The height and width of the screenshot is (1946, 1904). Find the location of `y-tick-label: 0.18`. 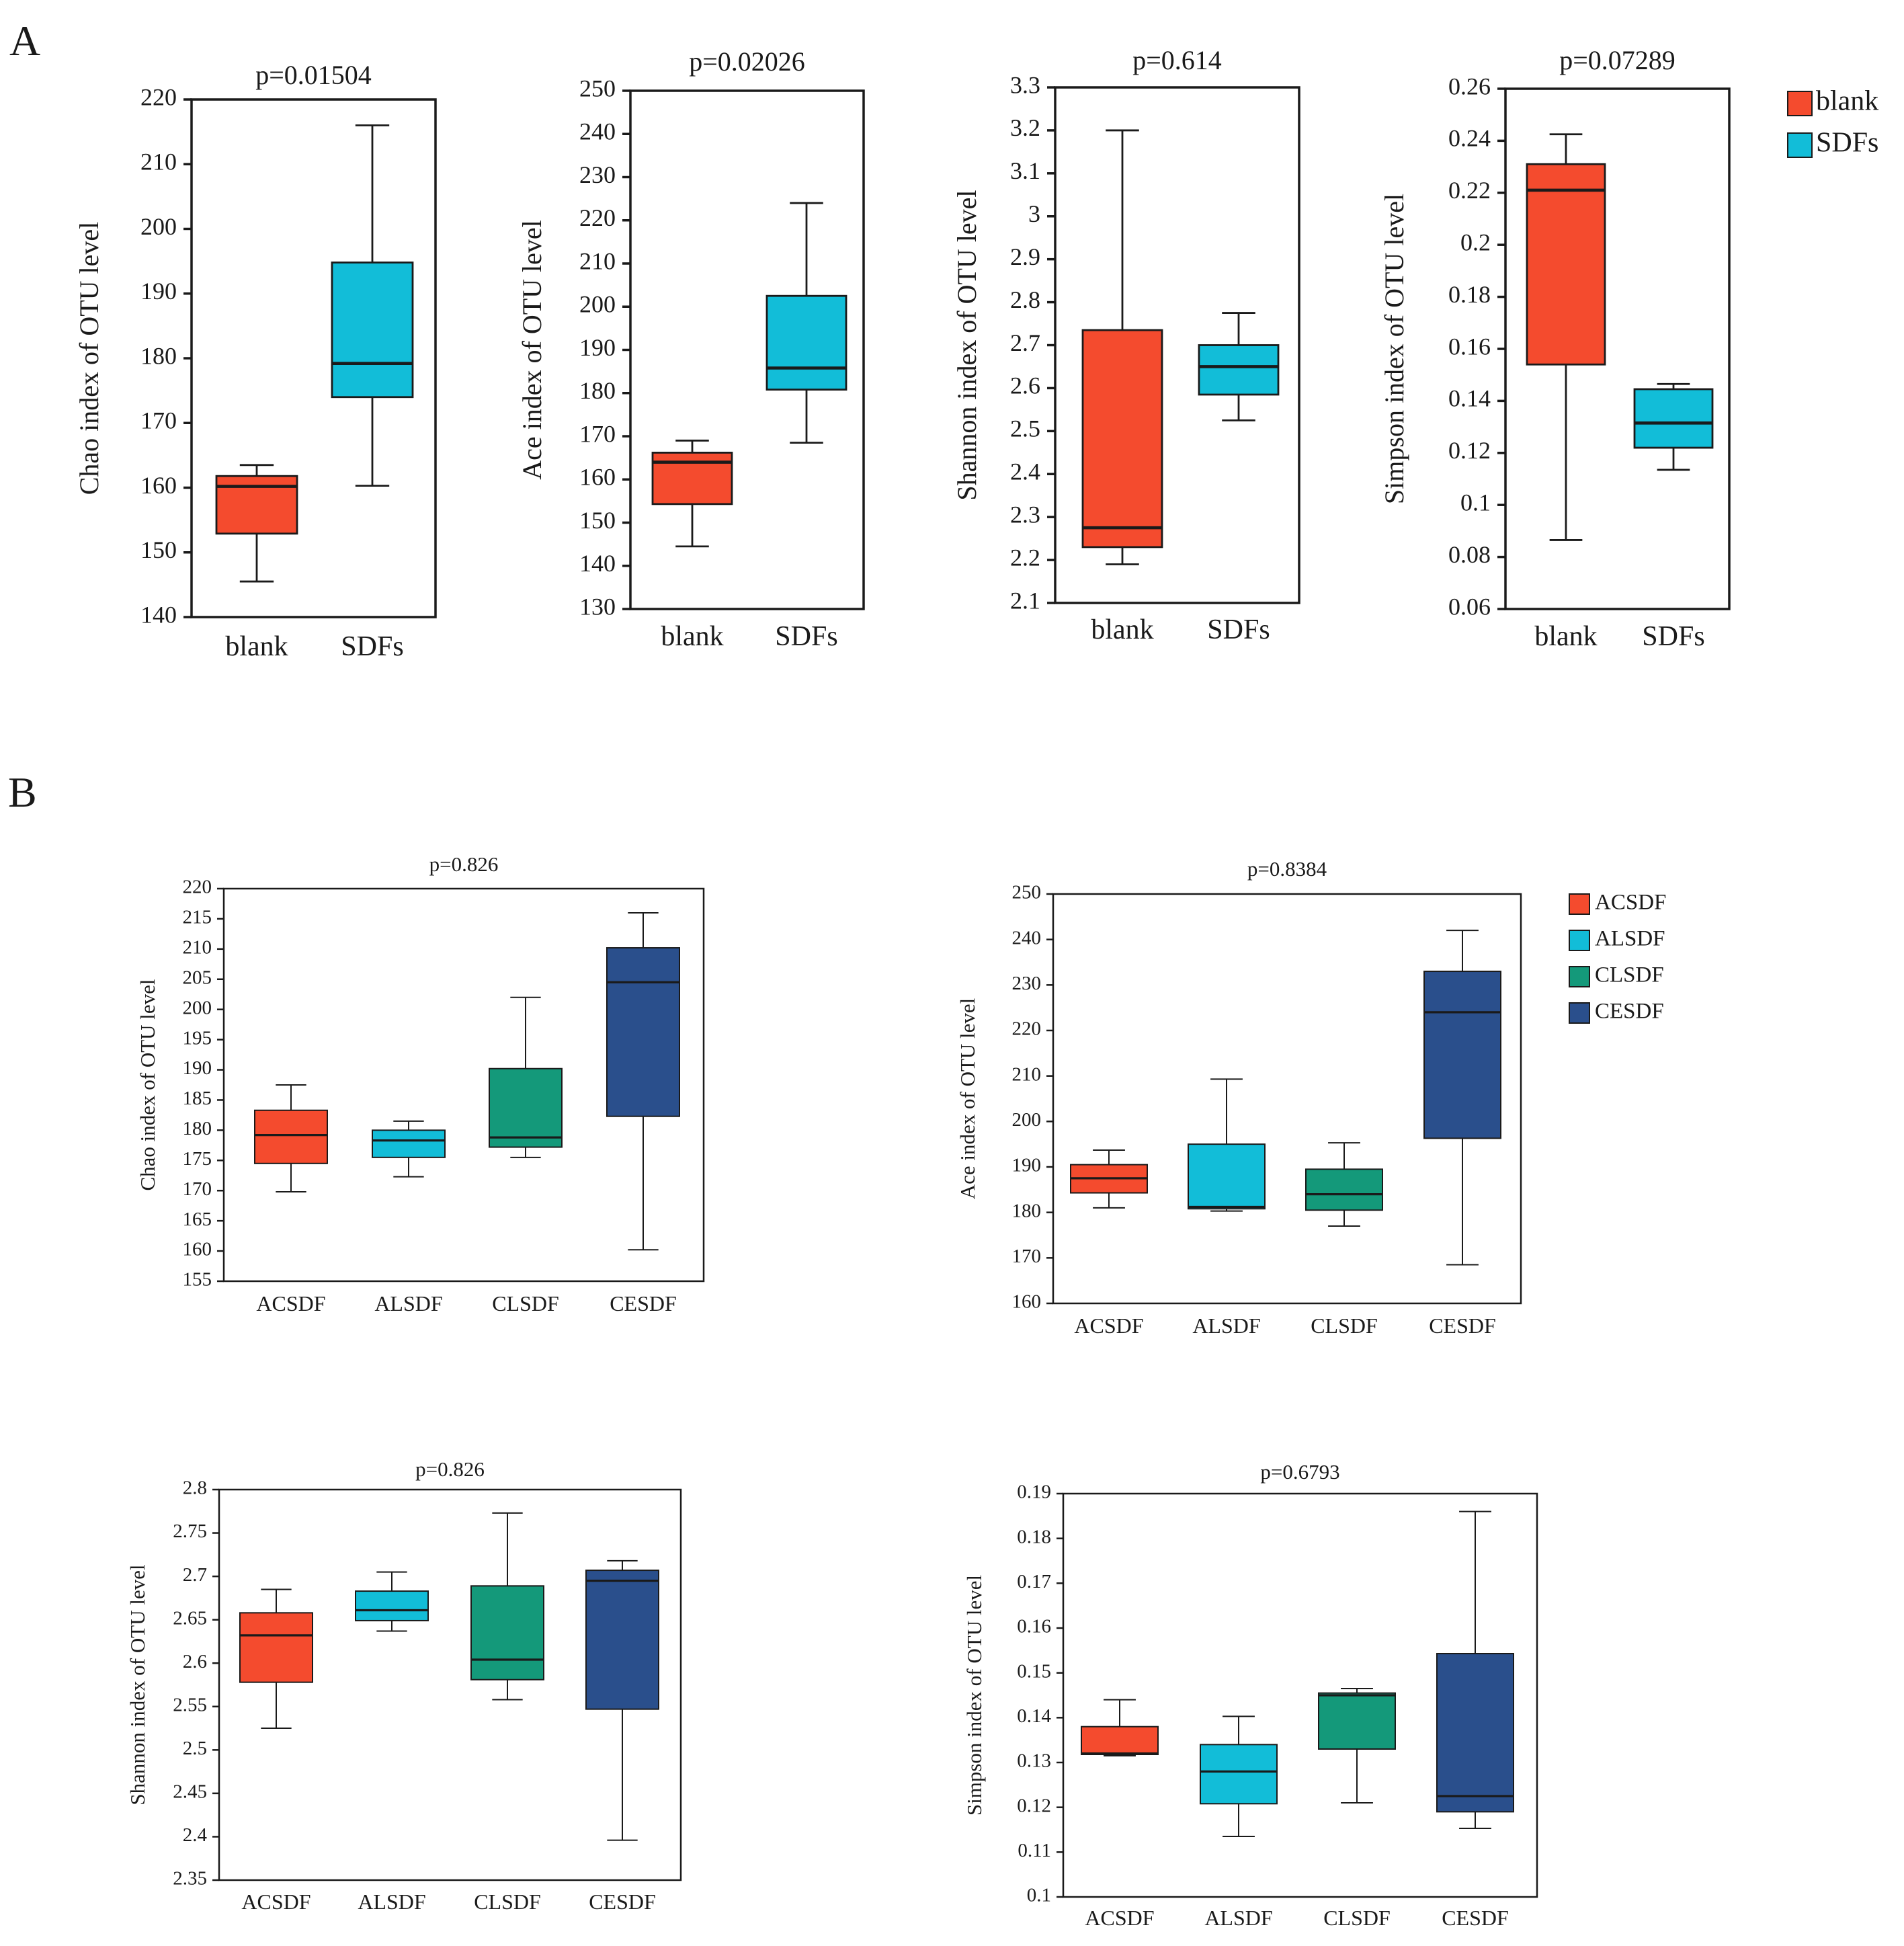

y-tick-label: 0.18 is located at coordinates (1469, 294).